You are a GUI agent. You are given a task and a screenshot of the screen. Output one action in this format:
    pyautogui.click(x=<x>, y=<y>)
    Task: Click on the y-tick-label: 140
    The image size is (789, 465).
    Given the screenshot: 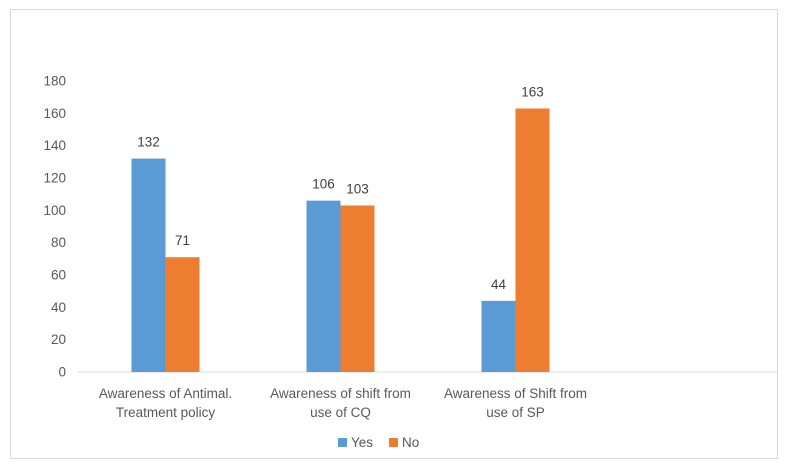 What is the action you would take?
    pyautogui.click(x=54, y=145)
    